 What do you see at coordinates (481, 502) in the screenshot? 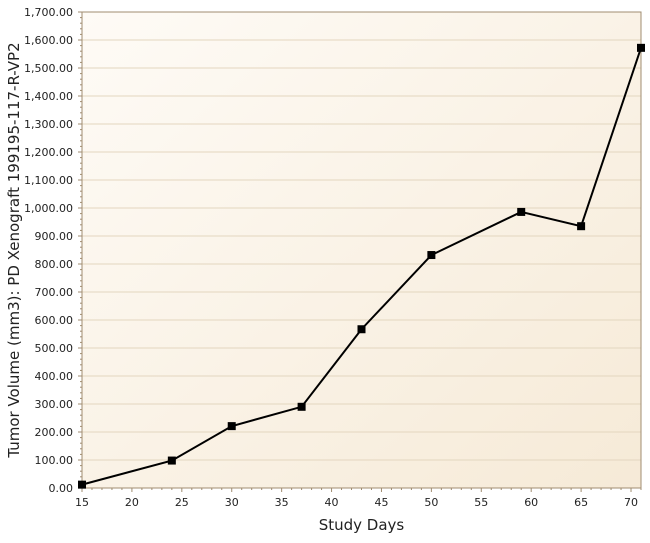
I see `x-tick-label: 55` at bounding box center [481, 502].